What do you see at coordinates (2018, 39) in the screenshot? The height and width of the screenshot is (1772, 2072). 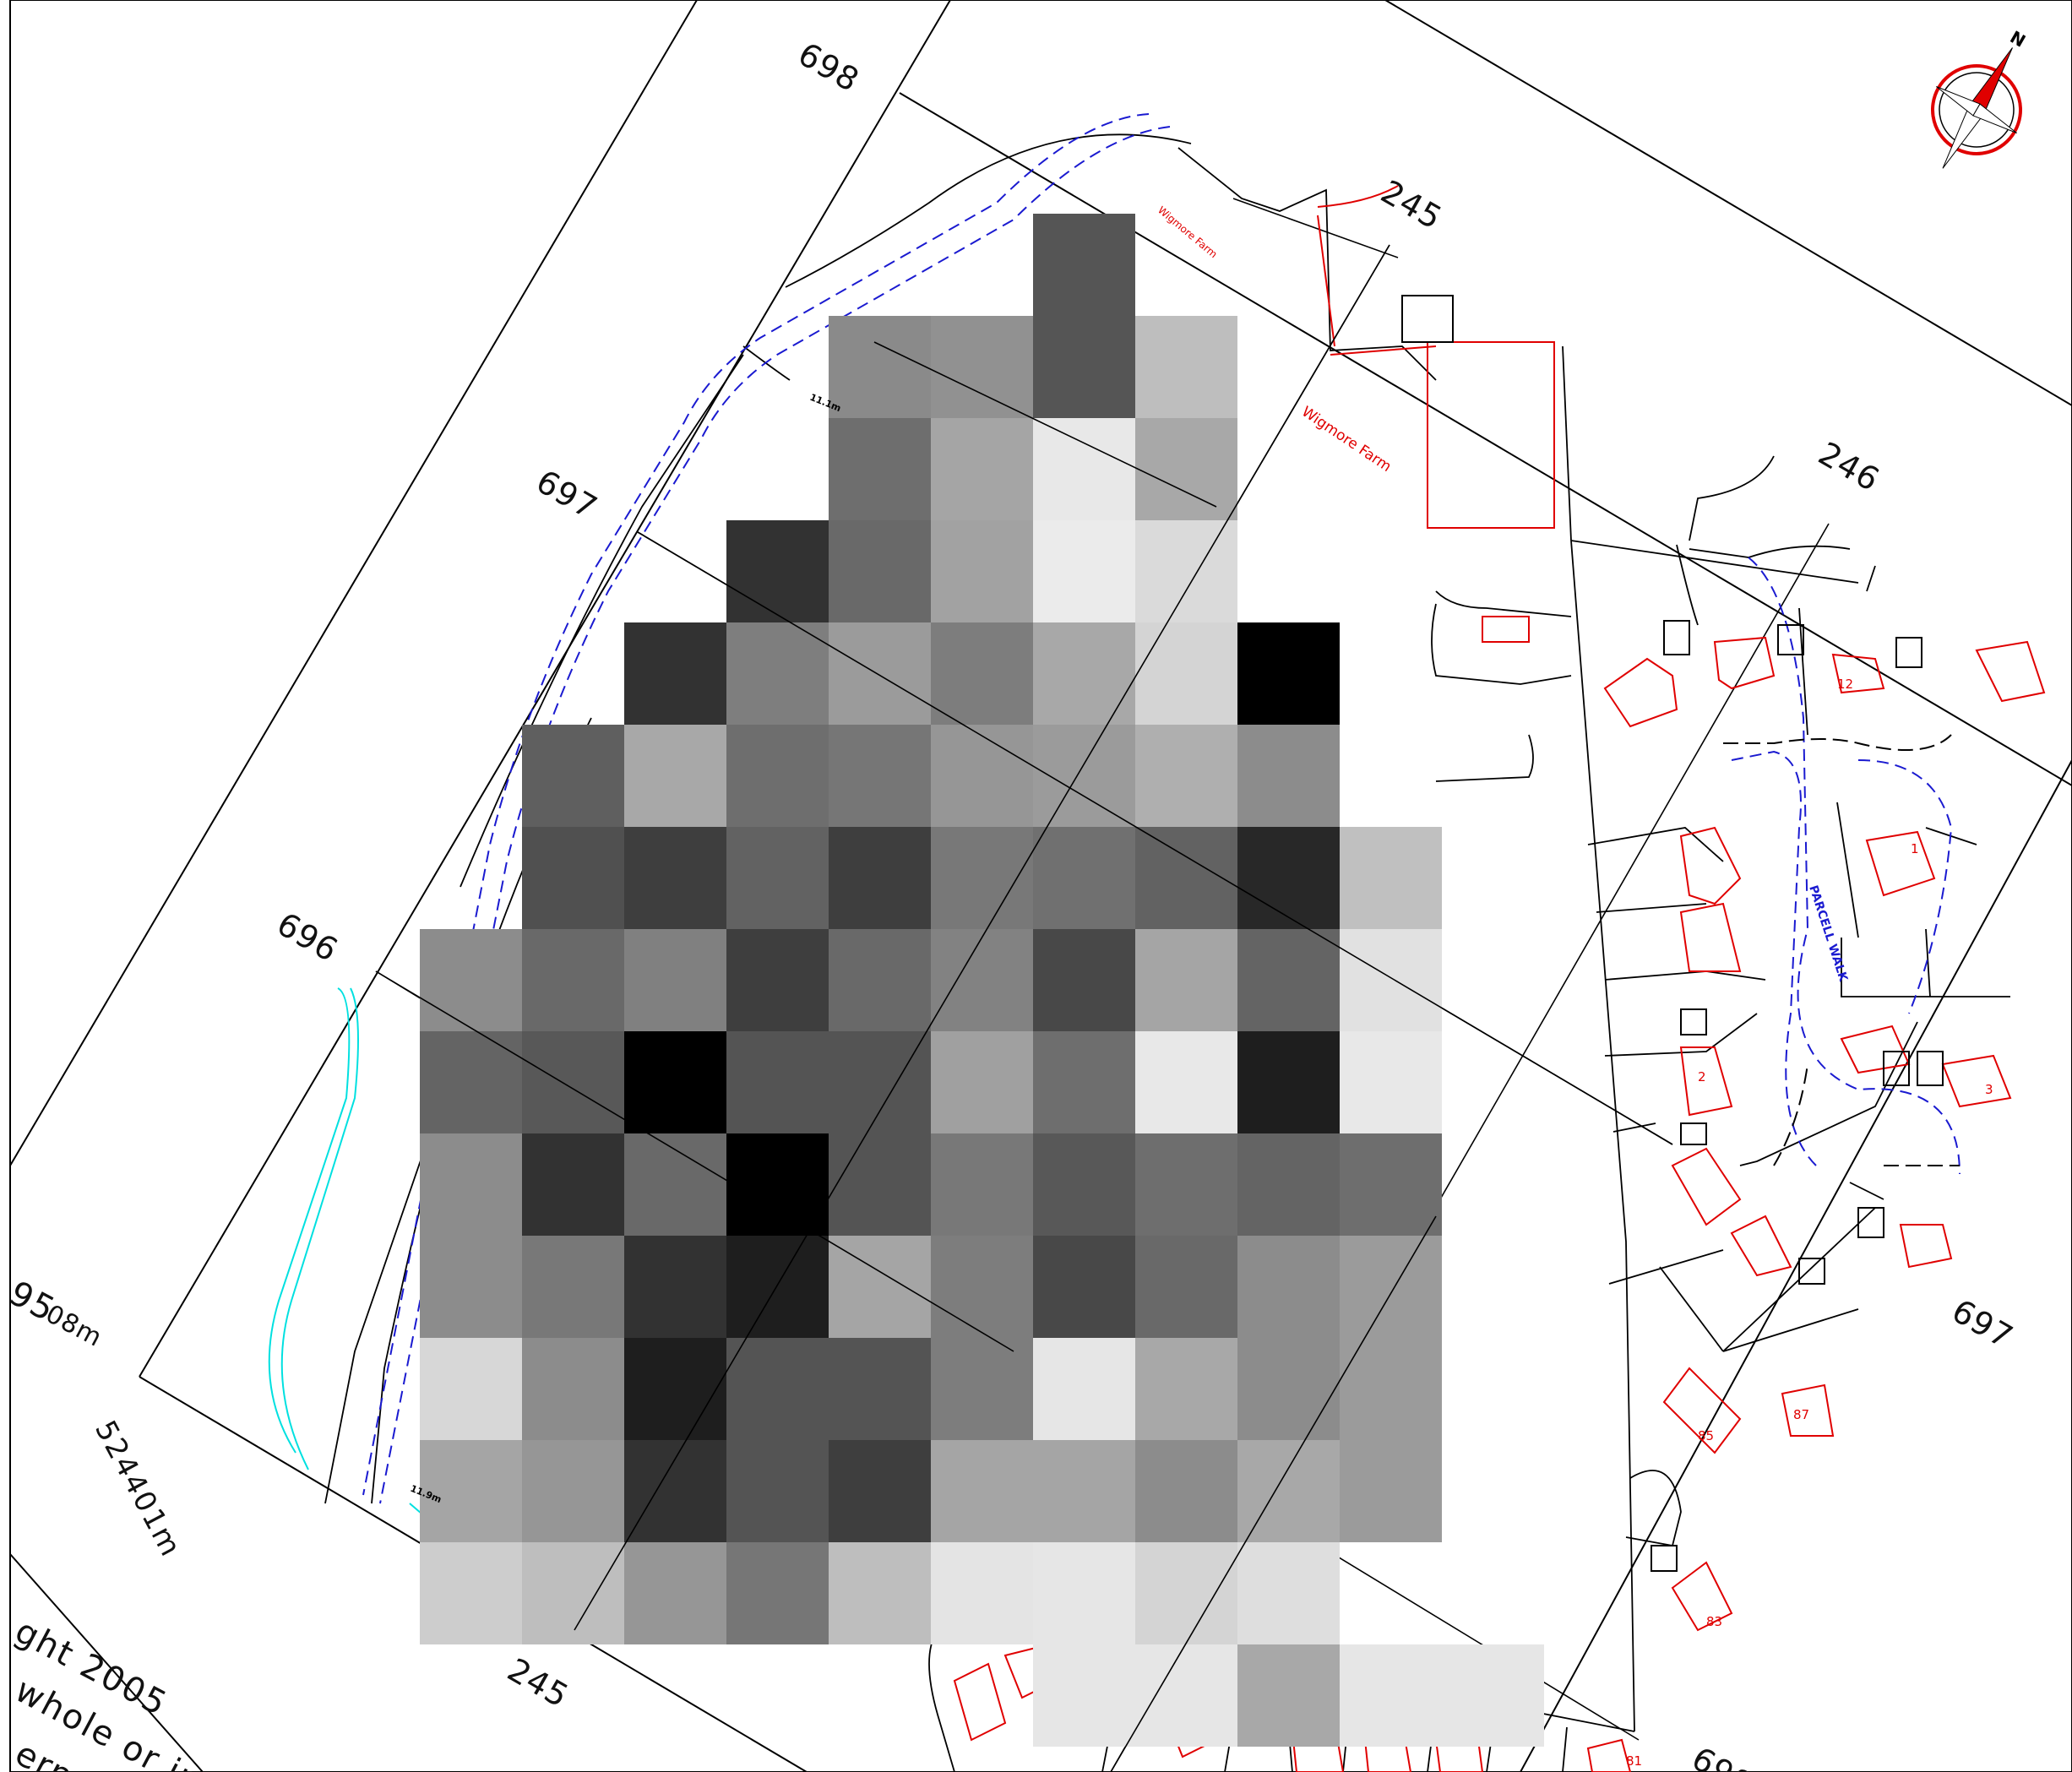 I see `north-label: N` at bounding box center [2018, 39].